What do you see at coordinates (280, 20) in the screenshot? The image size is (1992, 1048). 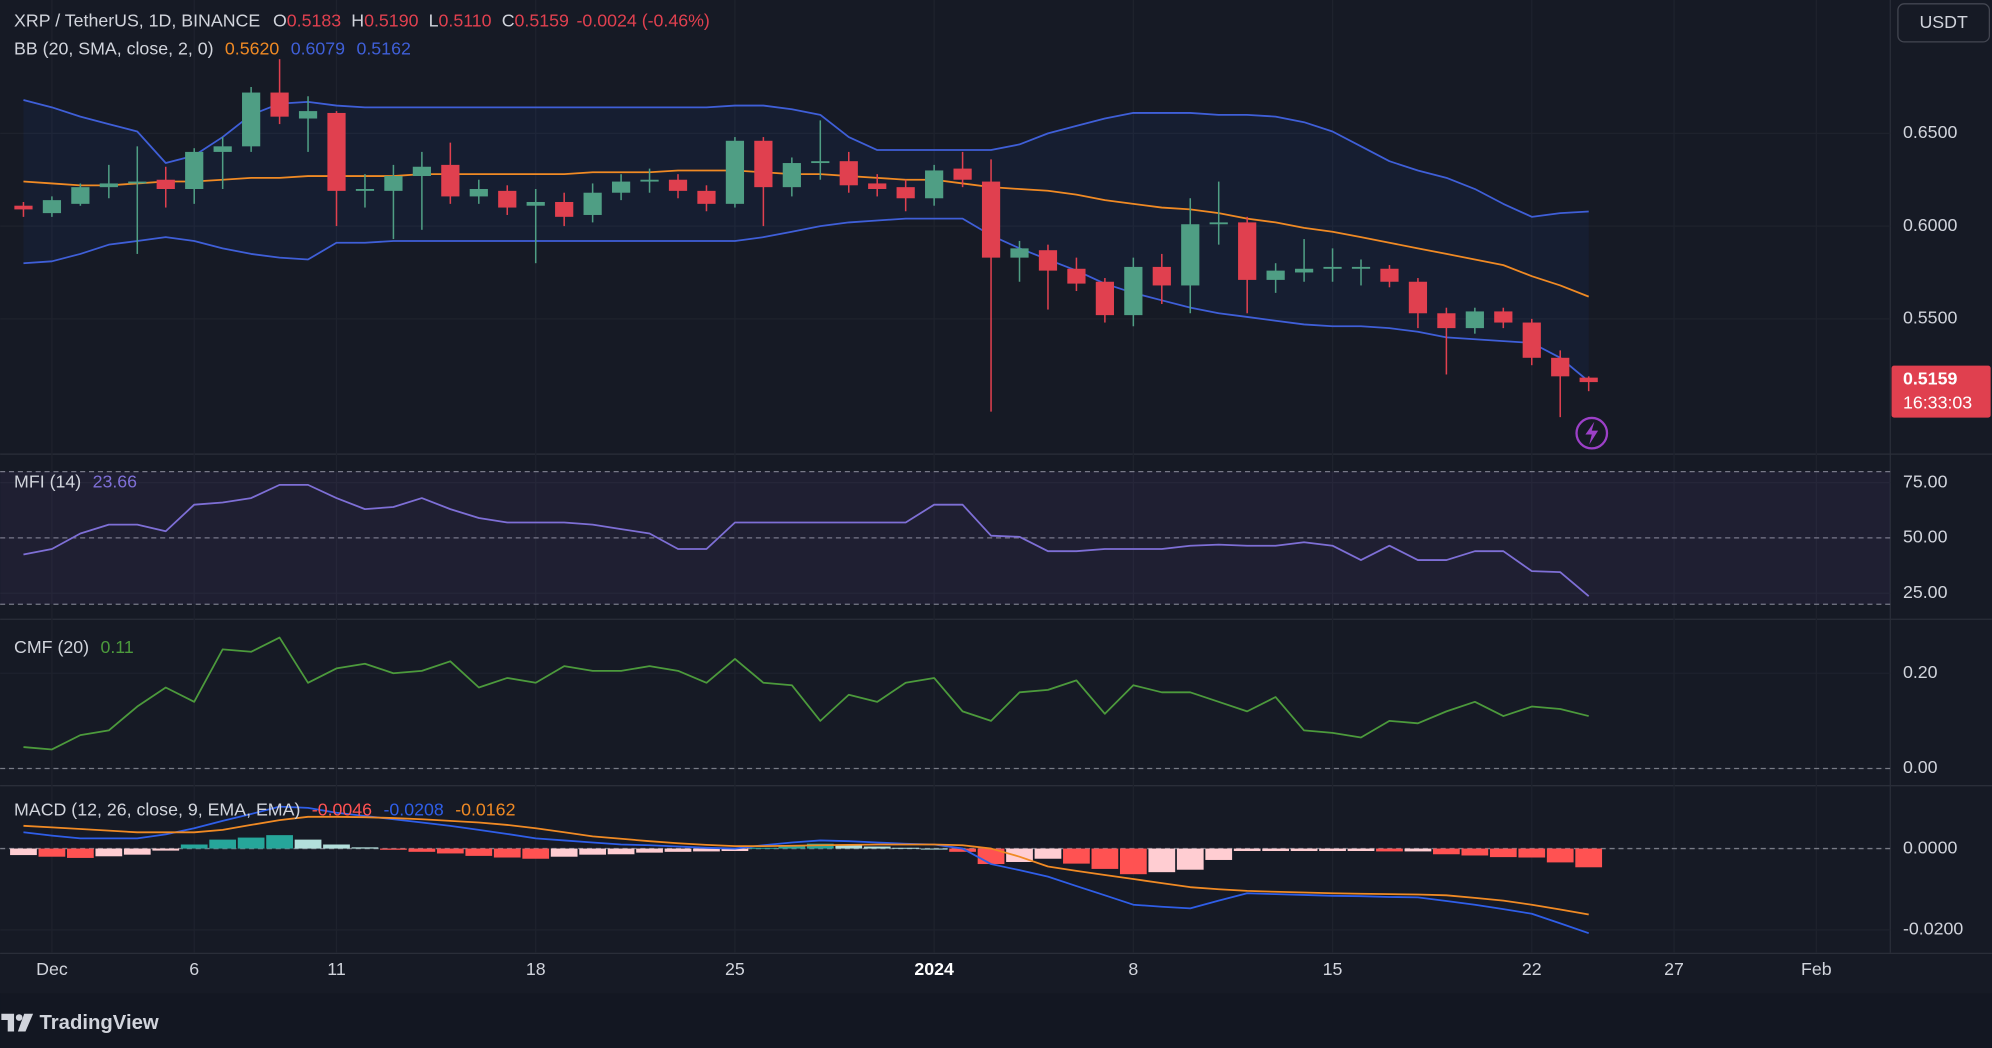 I see `ohlc-key: O` at bounding box center [280, 20].